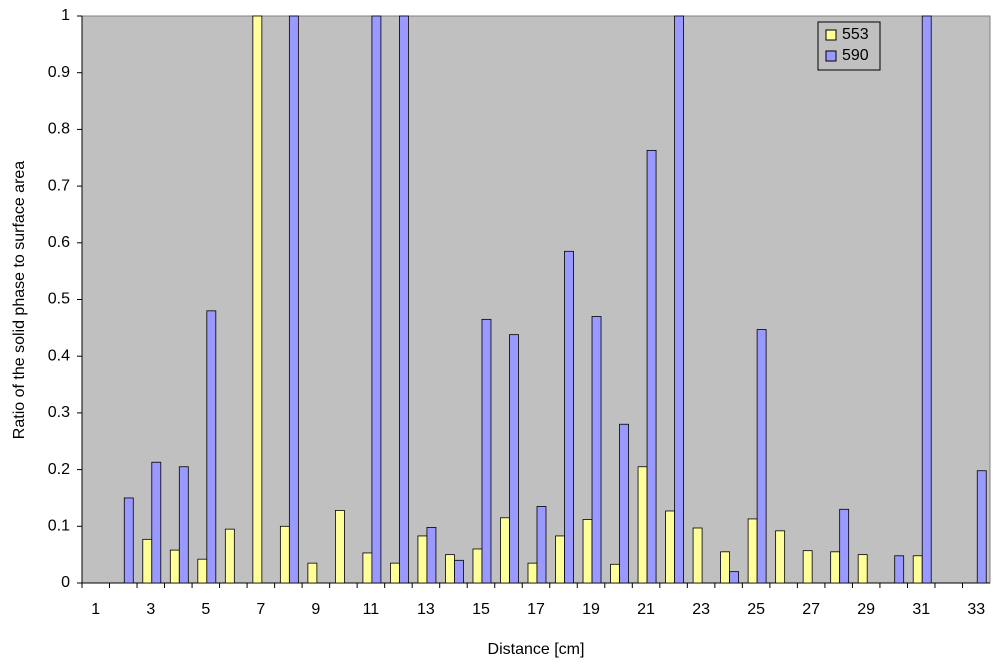 This screenshot has height=666, width=1000. What do you see at coordinates (536, 649) in the screenshot?
I see `x-axis-label: Distance [cm]` at bounding box center [536, 649].